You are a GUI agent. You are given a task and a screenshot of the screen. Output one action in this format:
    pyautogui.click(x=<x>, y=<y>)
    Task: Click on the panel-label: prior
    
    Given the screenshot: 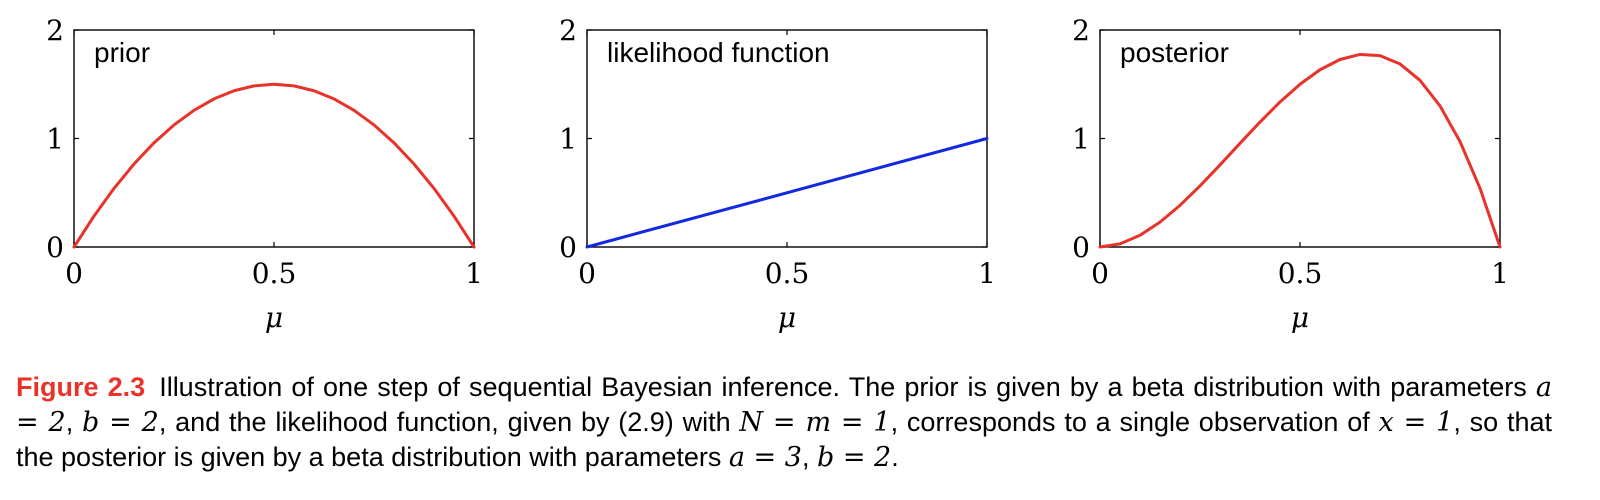 What is the action you would take?
    pyautogui.click(x=122, y=52)
    